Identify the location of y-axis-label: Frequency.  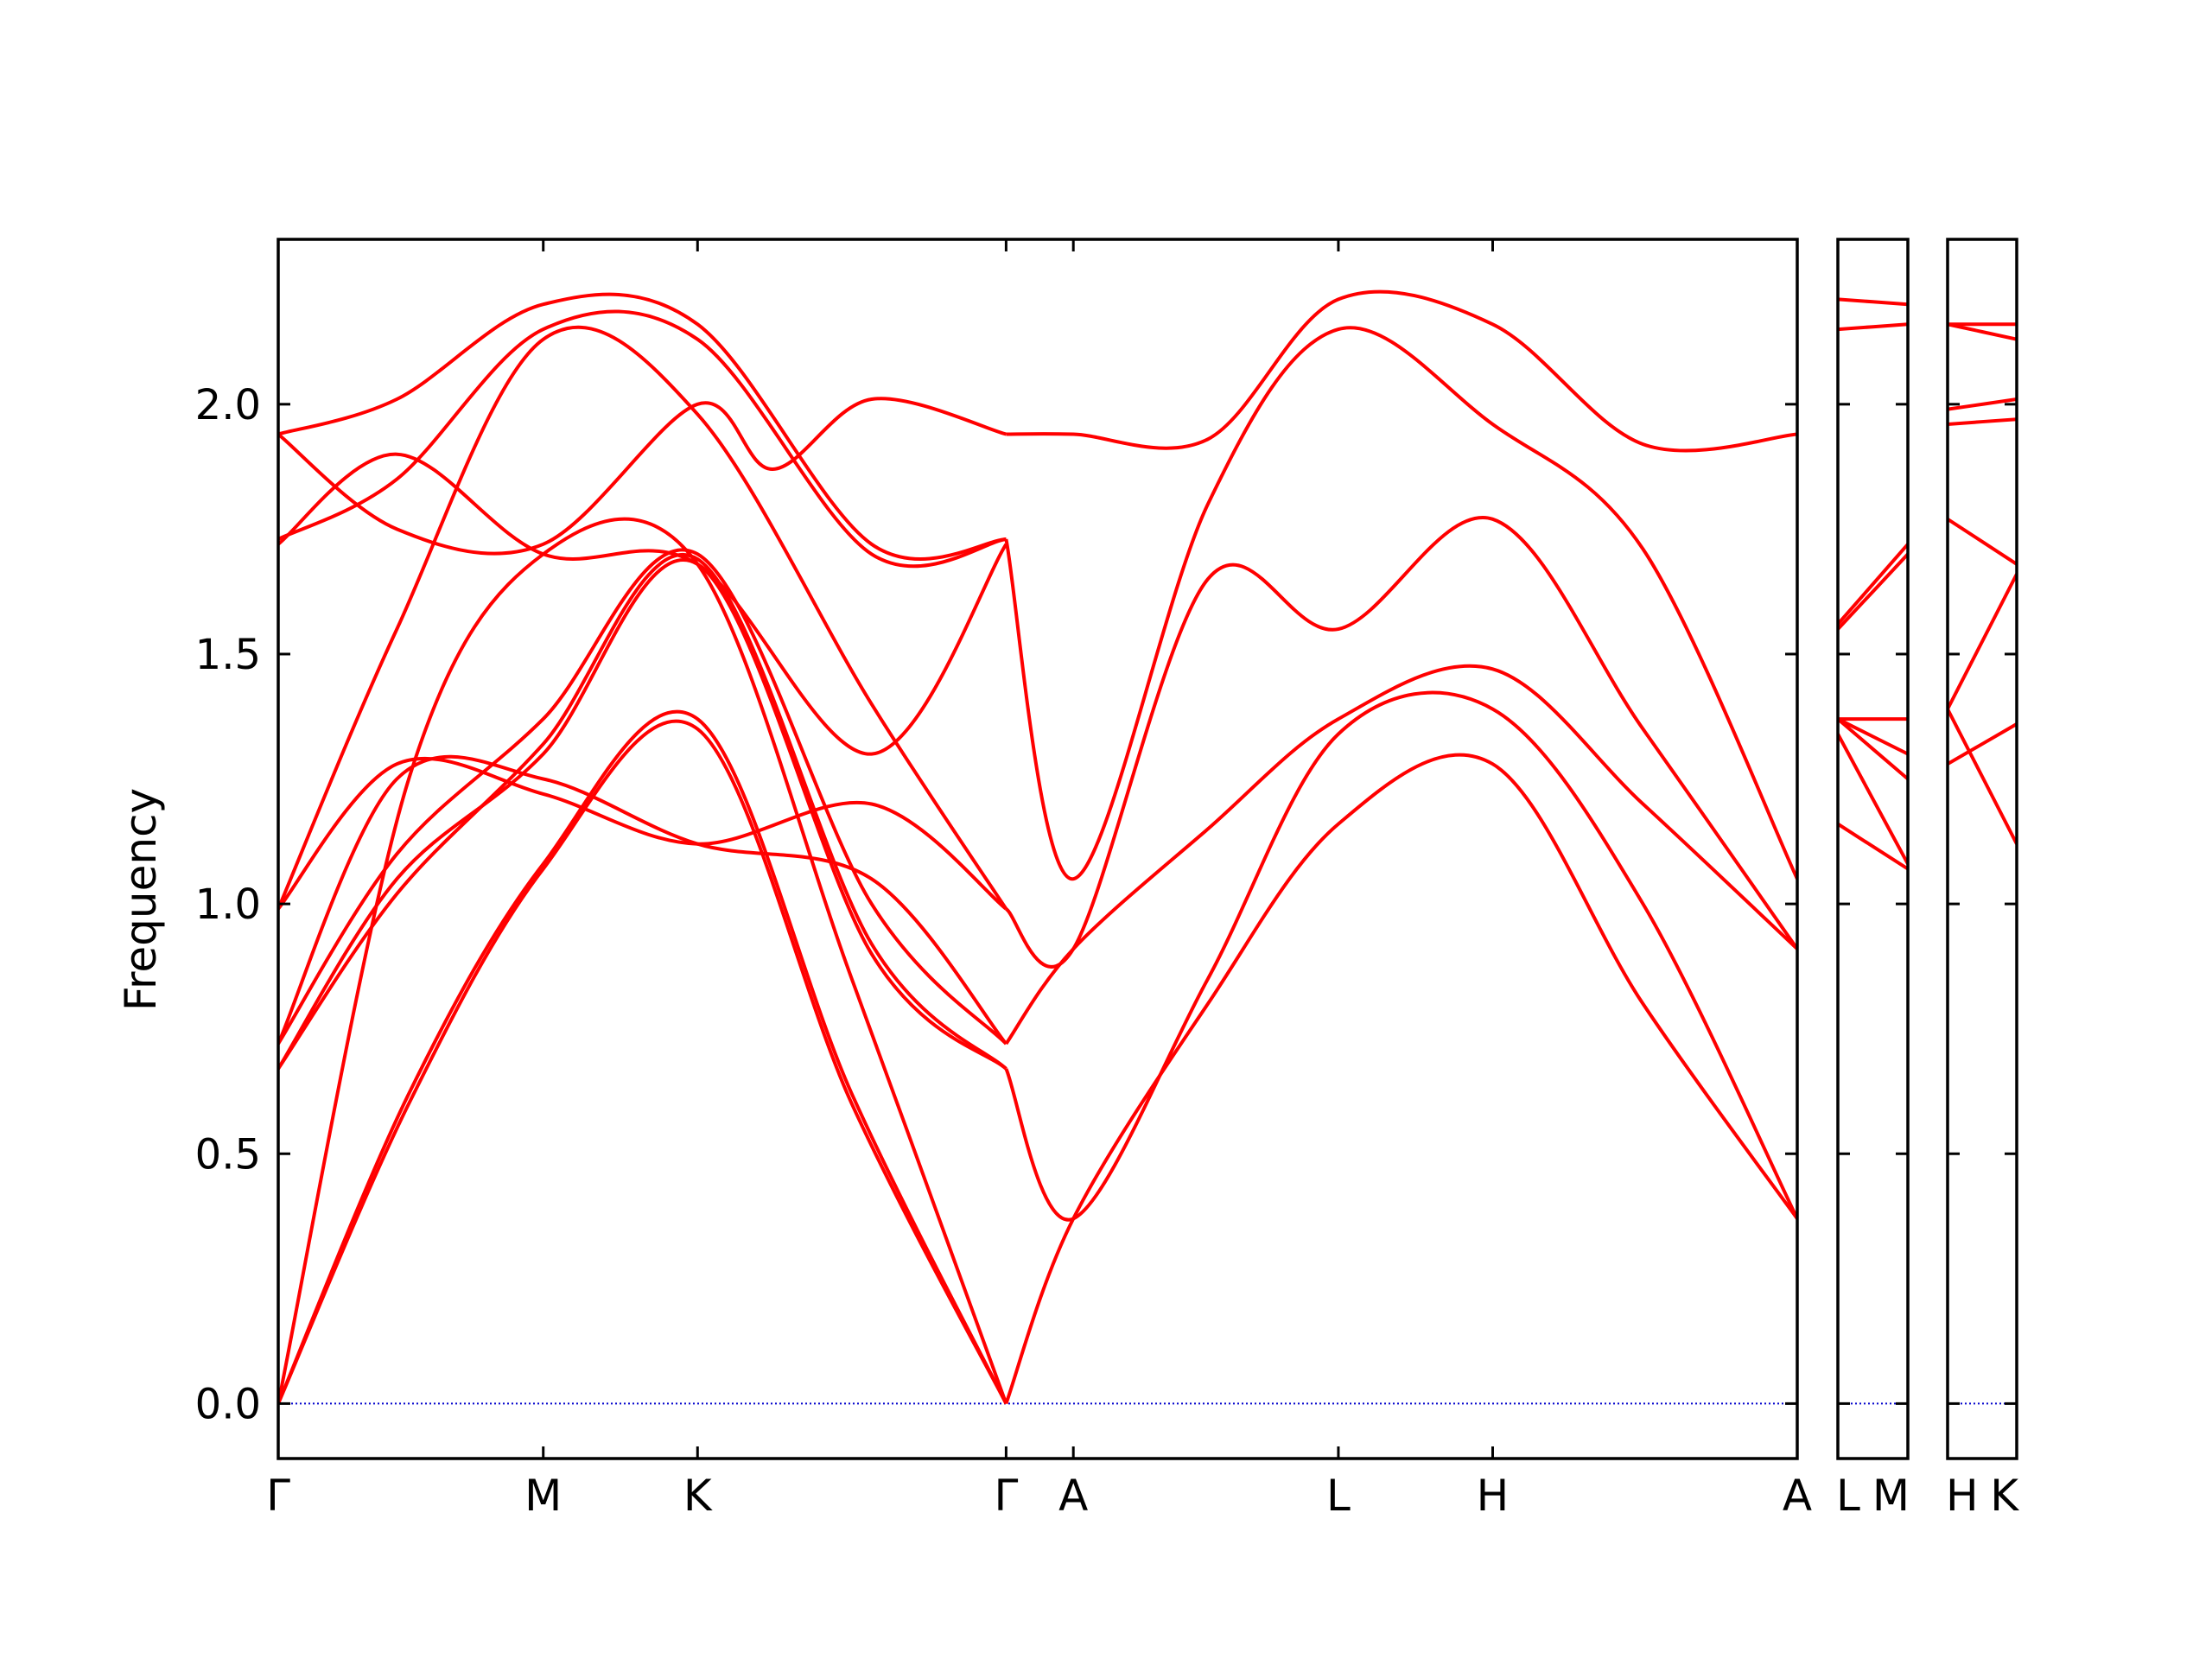
(141, 899).